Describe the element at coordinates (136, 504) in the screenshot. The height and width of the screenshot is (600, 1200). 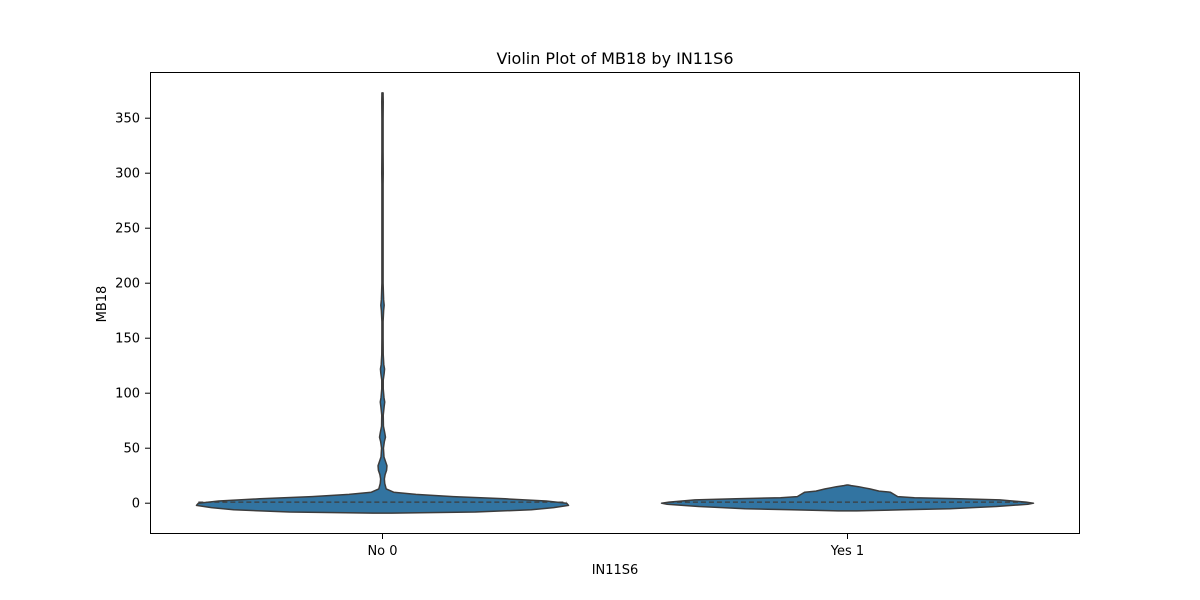
I see `y-tick-label-0: 0` at that location.